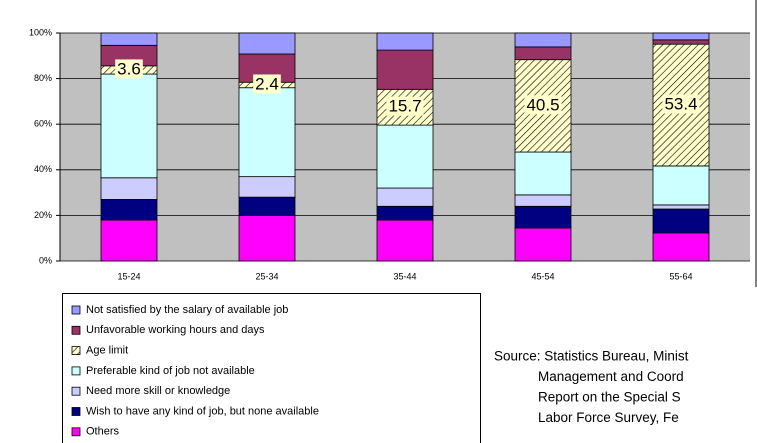 Image resolution: width=757 pixels, height=443 pixels. Describe the element at coordinates (591, 356) in the screenshot. I see `source-note: Source: Statistics Bureau, Minist` at that location.